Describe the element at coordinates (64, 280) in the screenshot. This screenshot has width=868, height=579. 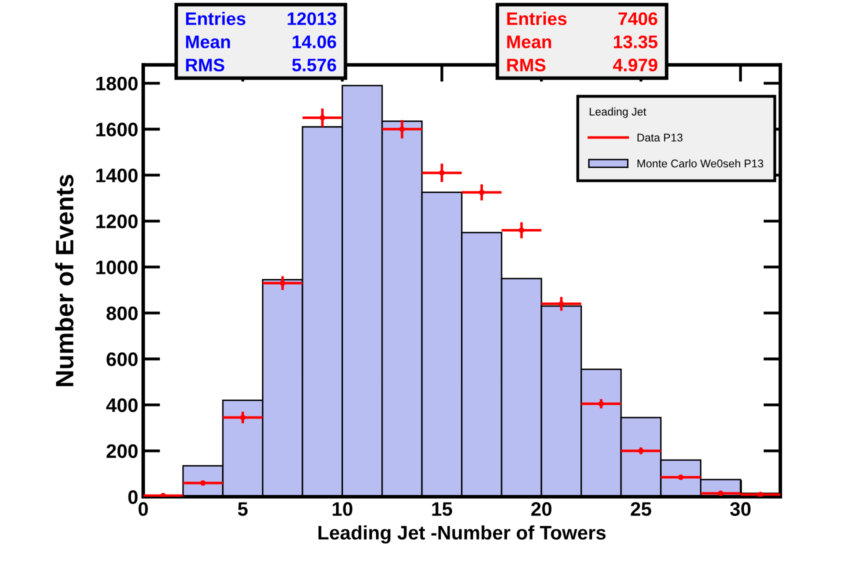
I see `y-axis-title: Number of Events` at that location.